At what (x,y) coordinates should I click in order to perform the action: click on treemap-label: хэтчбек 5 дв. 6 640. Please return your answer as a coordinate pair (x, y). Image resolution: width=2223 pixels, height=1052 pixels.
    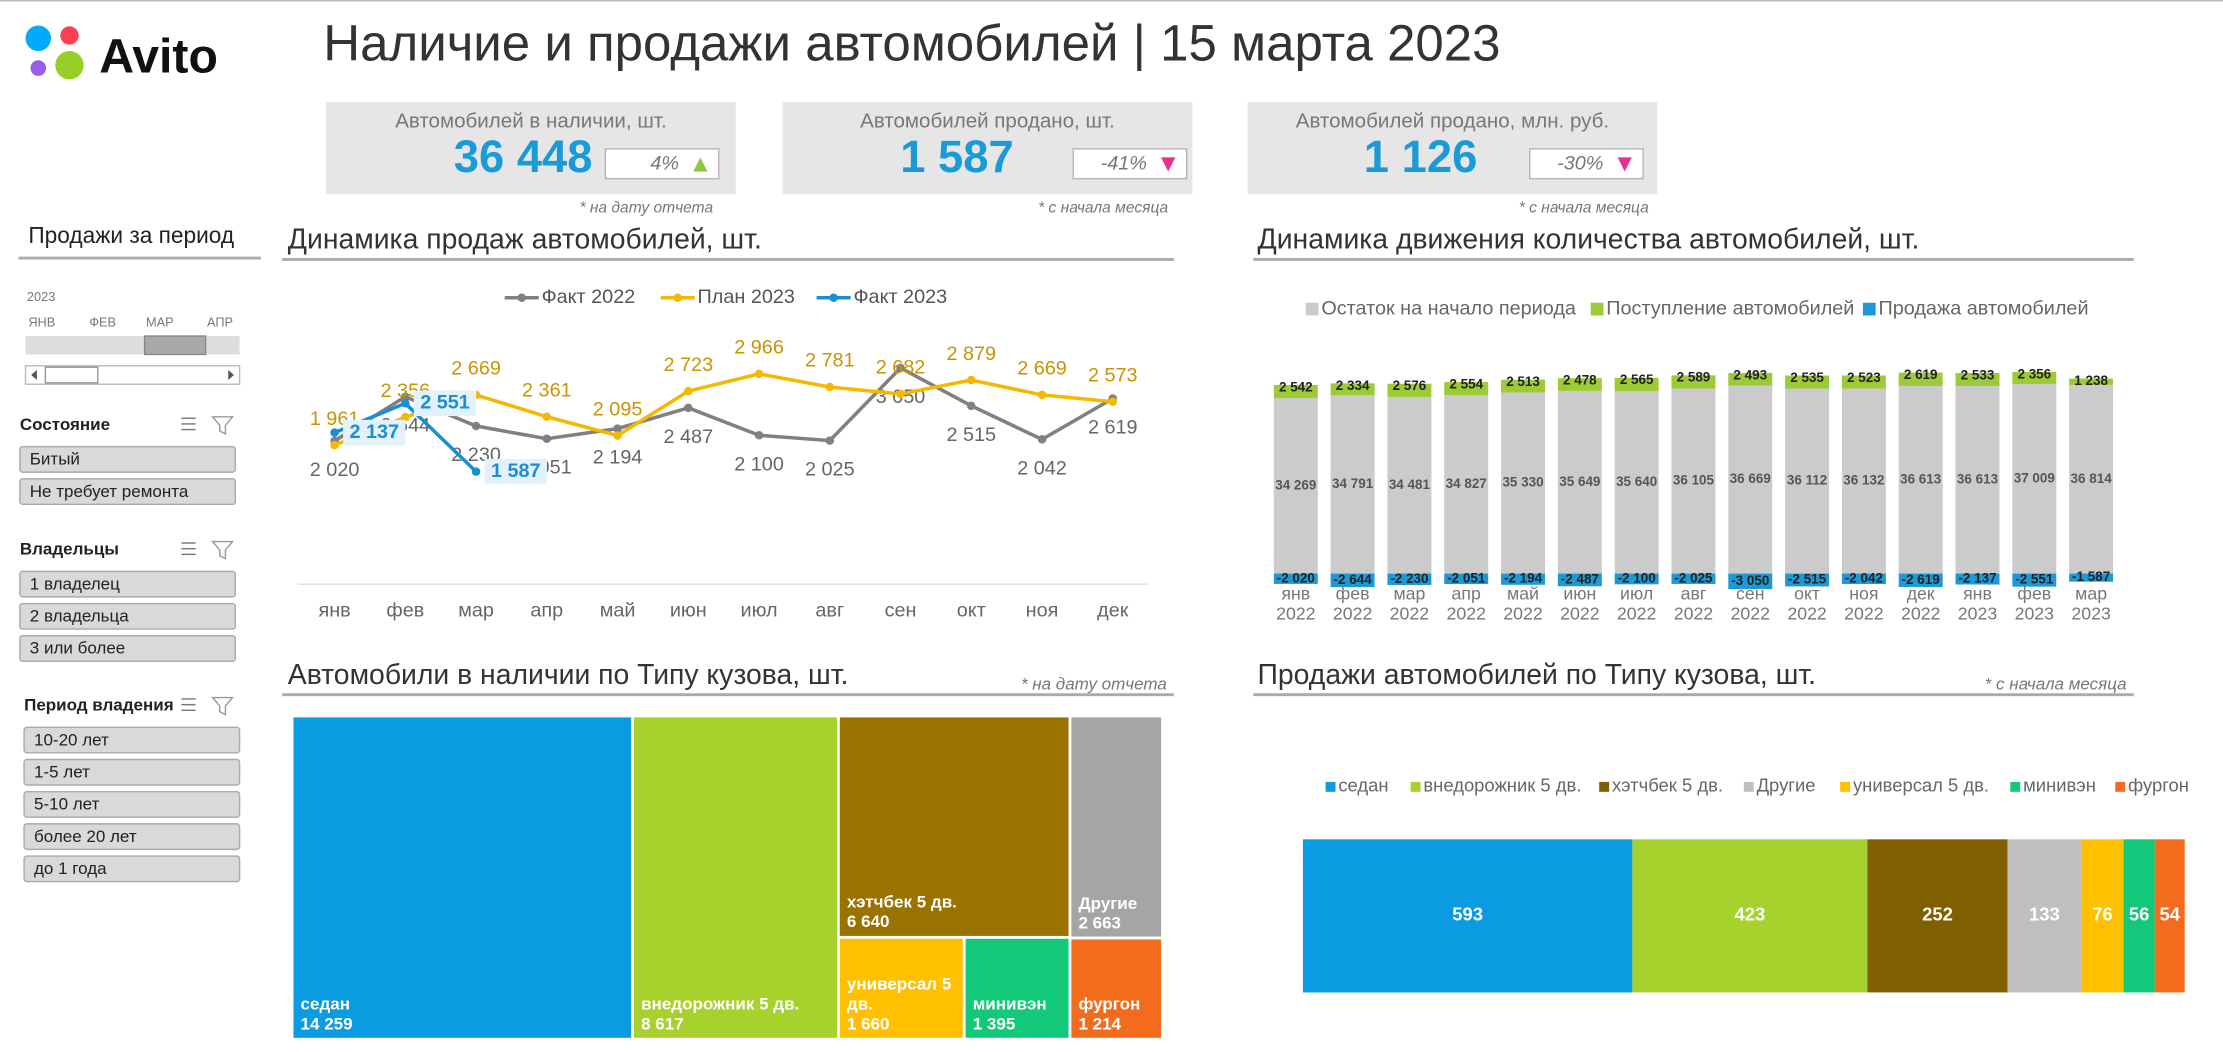
    Looking at the image, I should click on (954, 826).